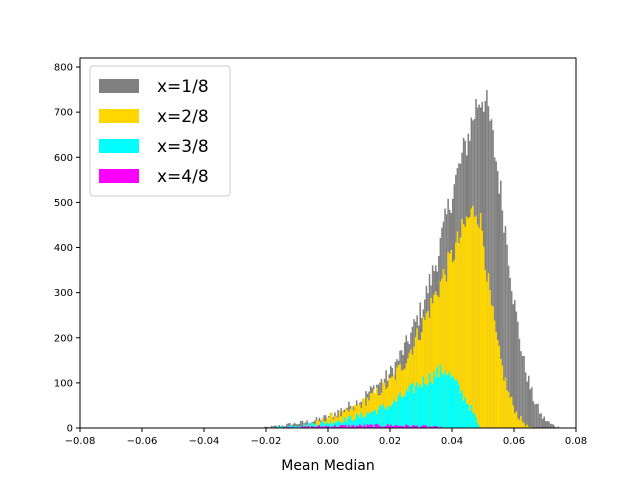 This screenshot has width=640, height=480. I want to click on legend-label: x=1/8, so click(183, 87).